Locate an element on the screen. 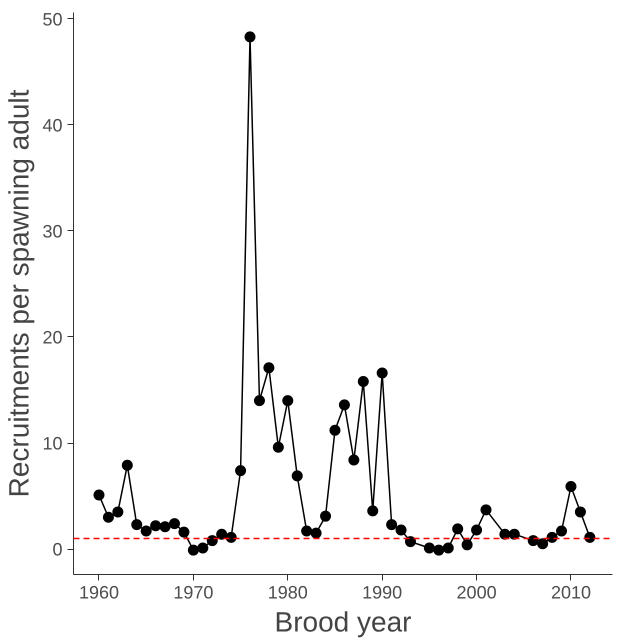 The image size is (624, 643). x-tick-label: 2010 is located at coordinates (570, 592).